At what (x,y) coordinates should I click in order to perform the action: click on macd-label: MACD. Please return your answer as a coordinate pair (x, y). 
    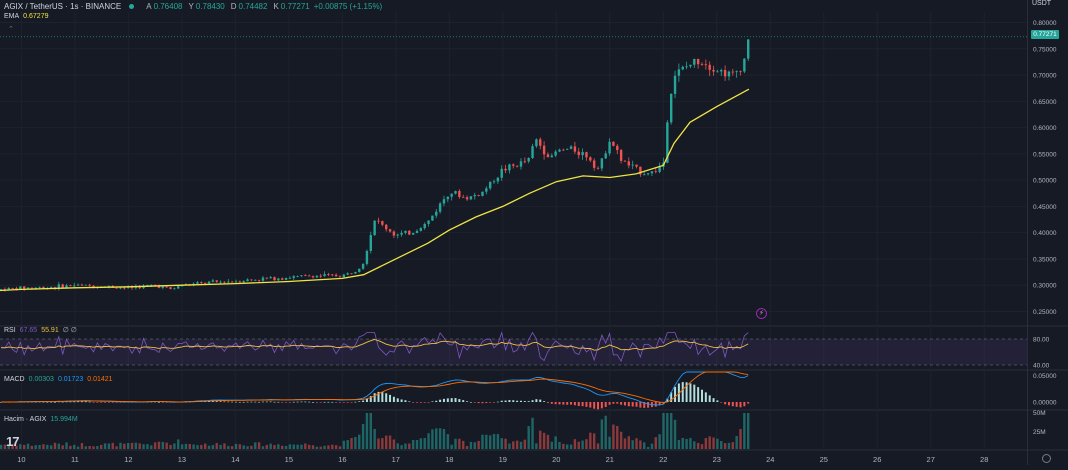
    Looking at the image, I should click on (14, 379).